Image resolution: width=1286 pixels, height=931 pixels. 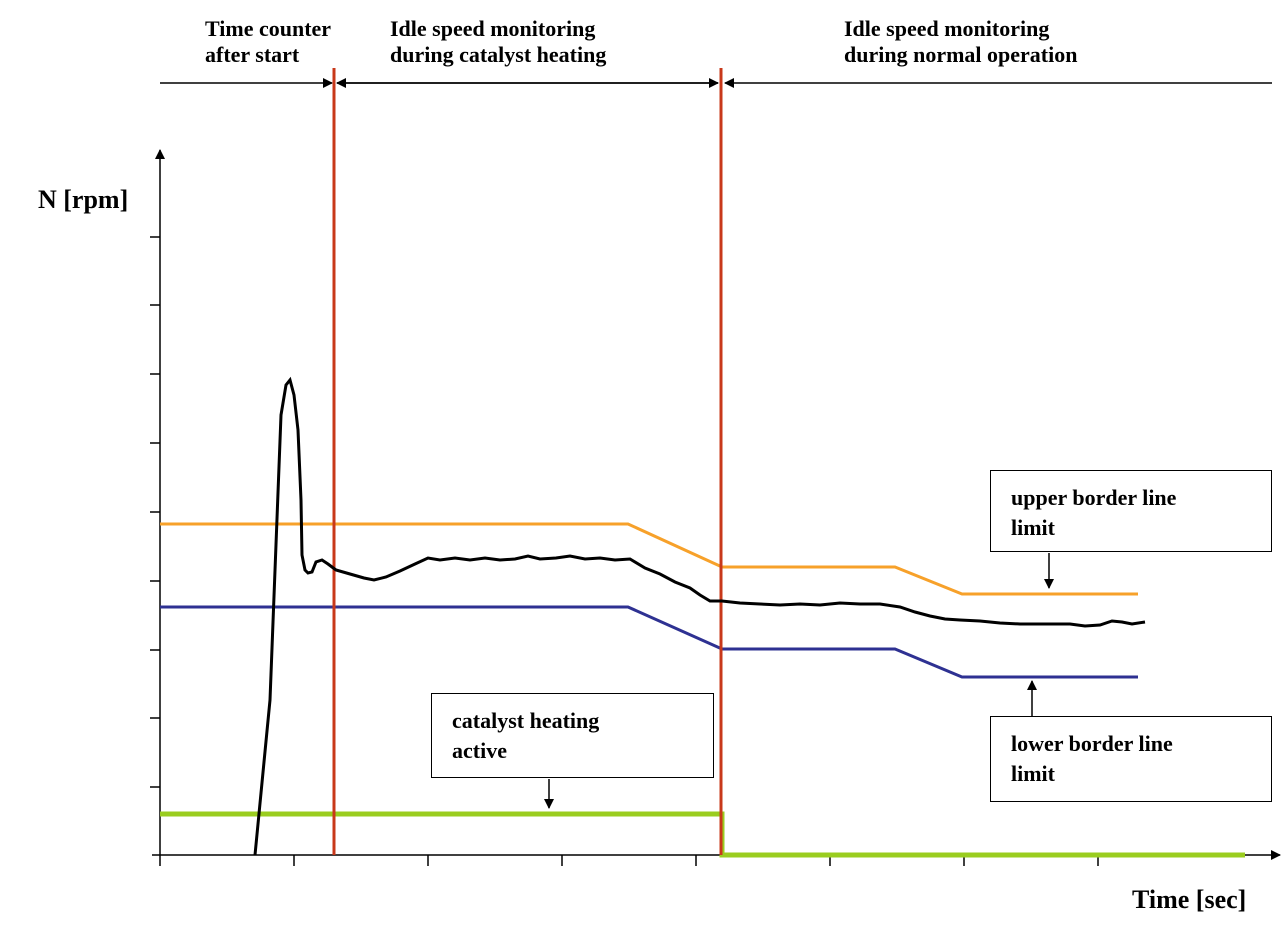 I want to click on phase-label-start-line2: after start, so click(x=252, y=54).